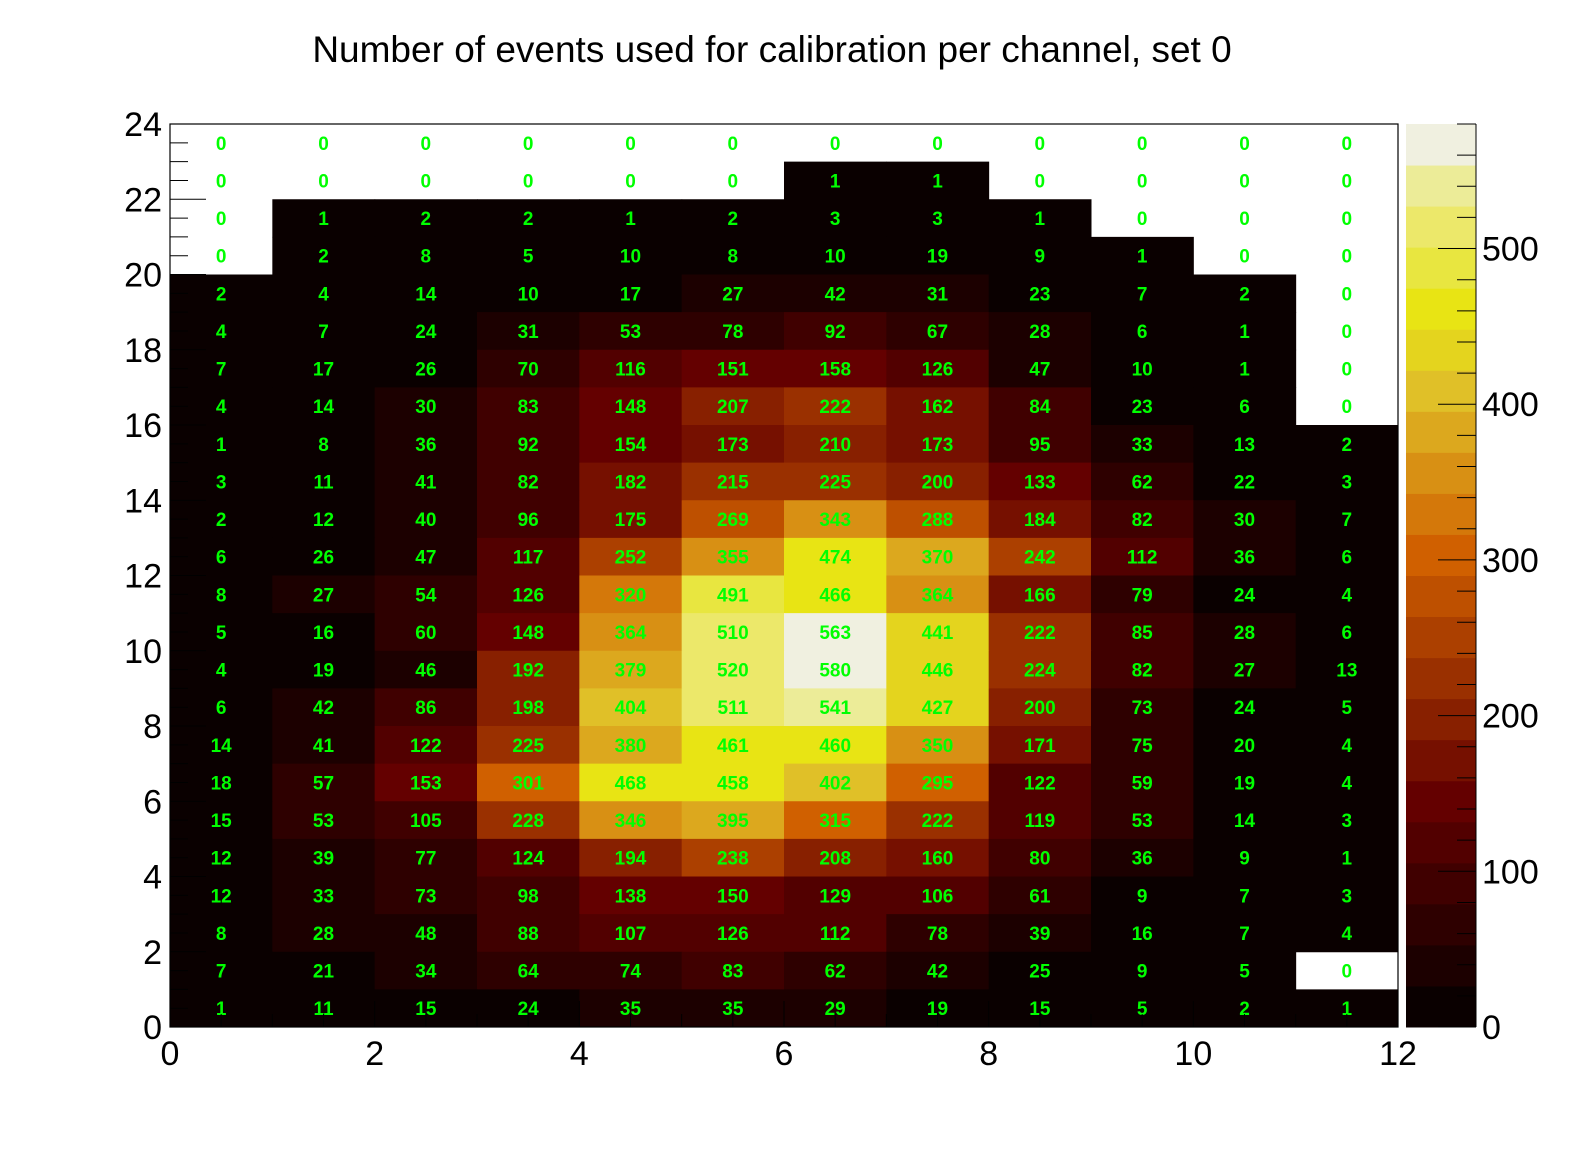 The height and width of the screenshot is (1172, 1596). What do you see at coordinates (631, 746) in the screenshot?
I see `cell-value-label: 380` at bounding box center [631, 746].